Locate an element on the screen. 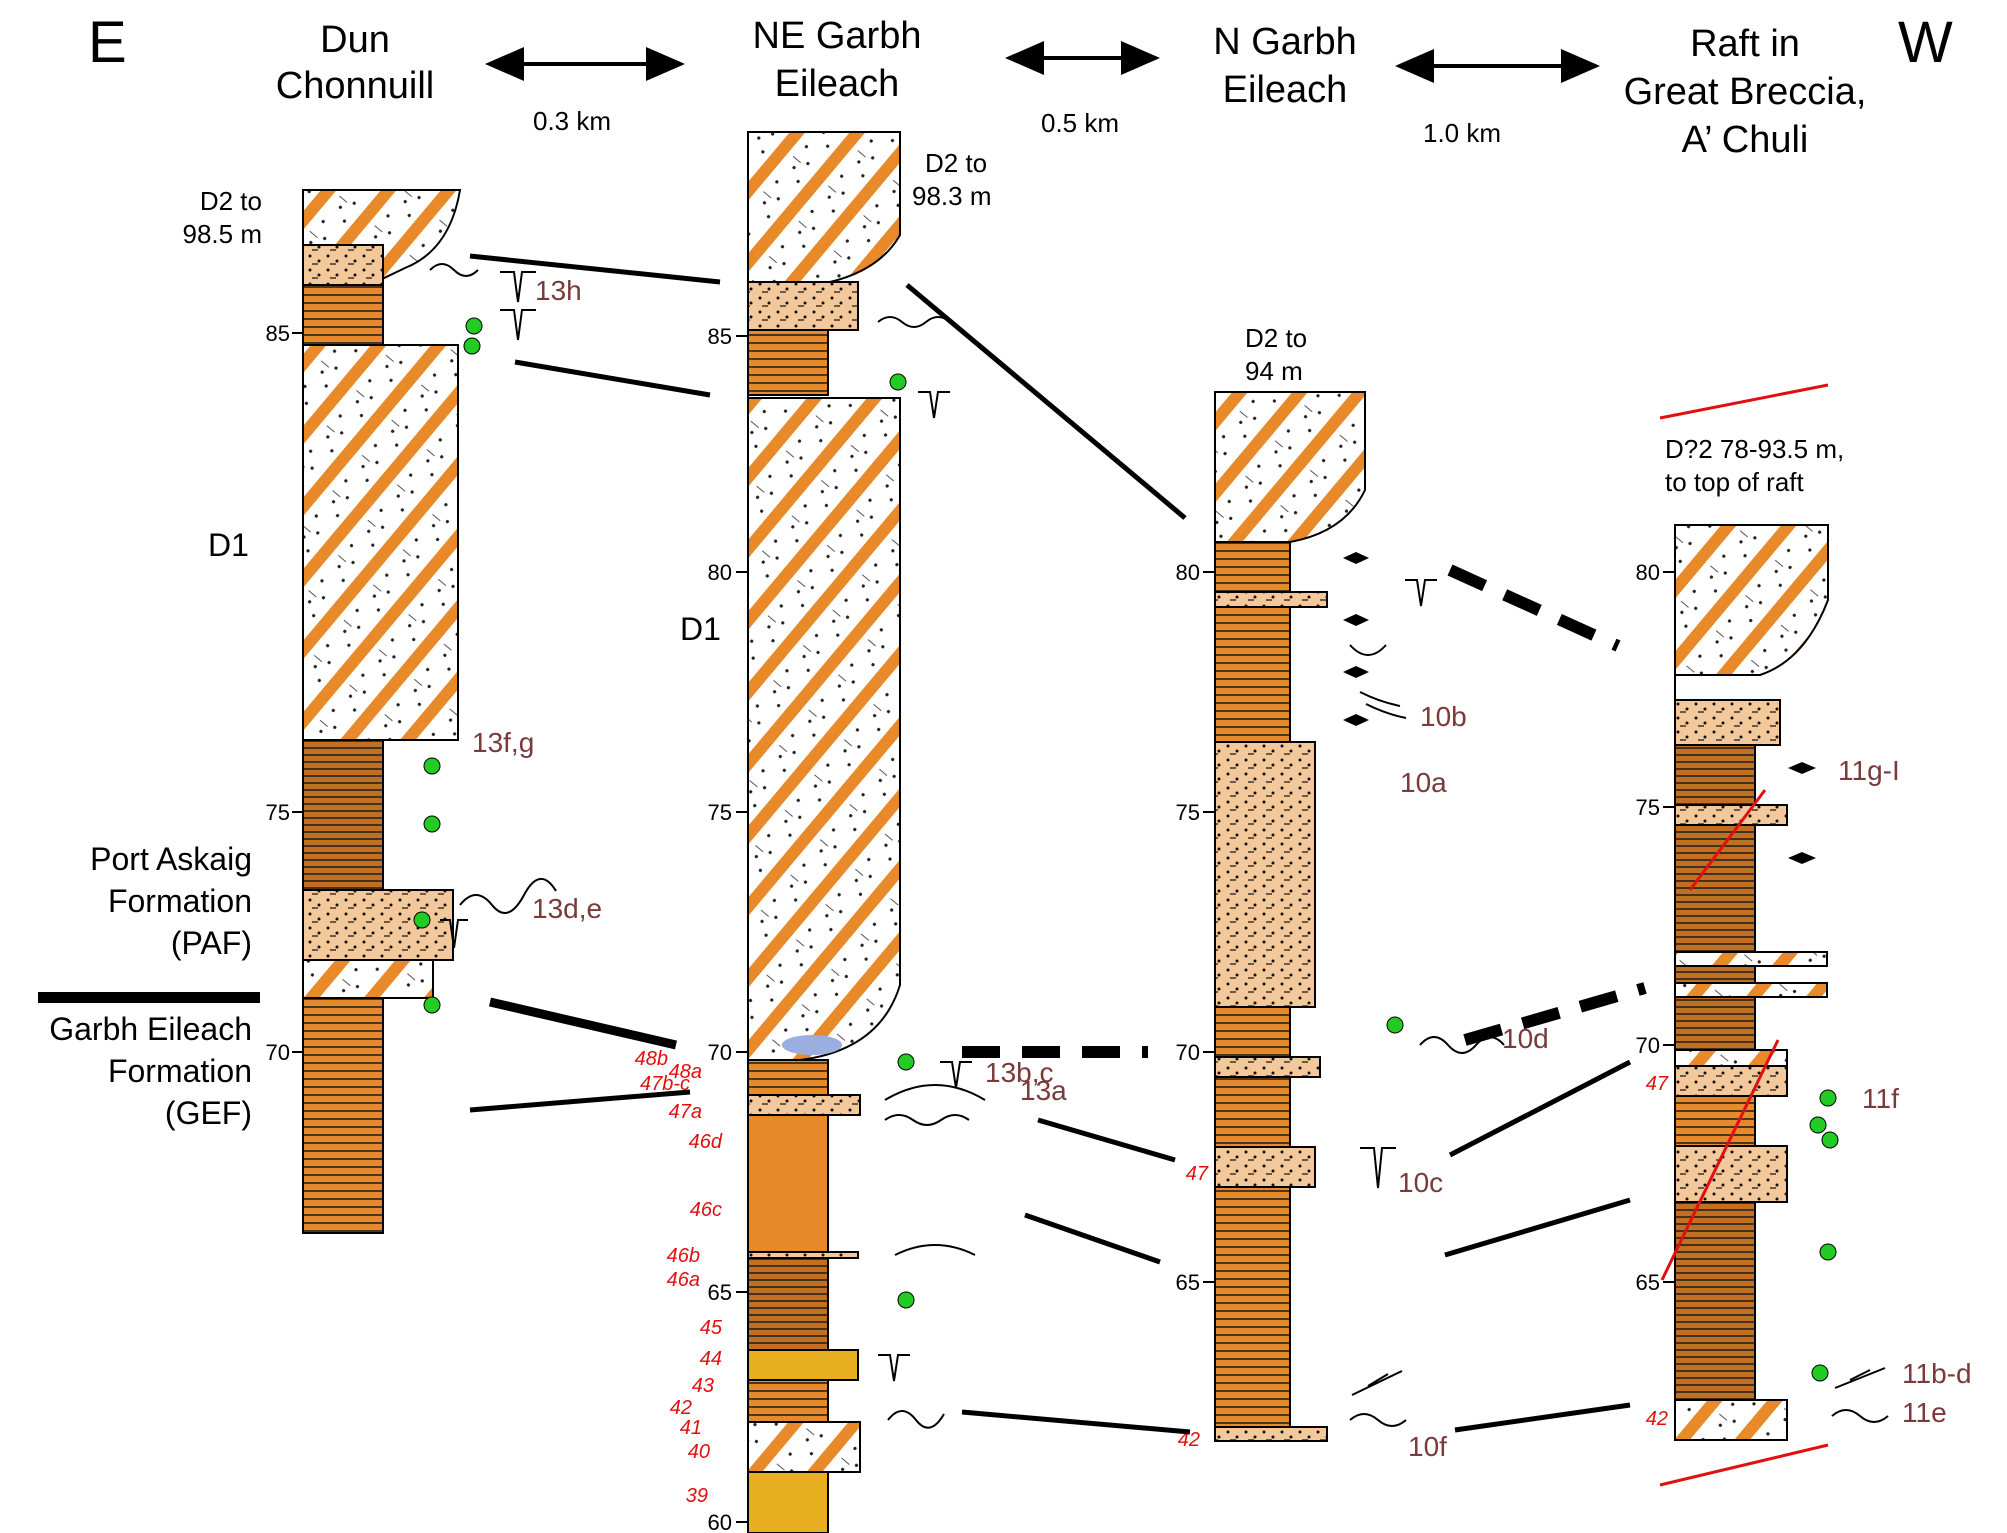 The width and height of the screenshot is (2007, 1533). ne-bed-46b: 46b is located at coordinates (683, 1256).